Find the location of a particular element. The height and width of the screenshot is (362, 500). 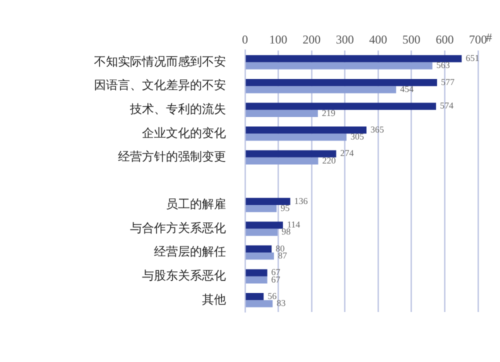

data-label: 136 is located at coordinates (301, 201).